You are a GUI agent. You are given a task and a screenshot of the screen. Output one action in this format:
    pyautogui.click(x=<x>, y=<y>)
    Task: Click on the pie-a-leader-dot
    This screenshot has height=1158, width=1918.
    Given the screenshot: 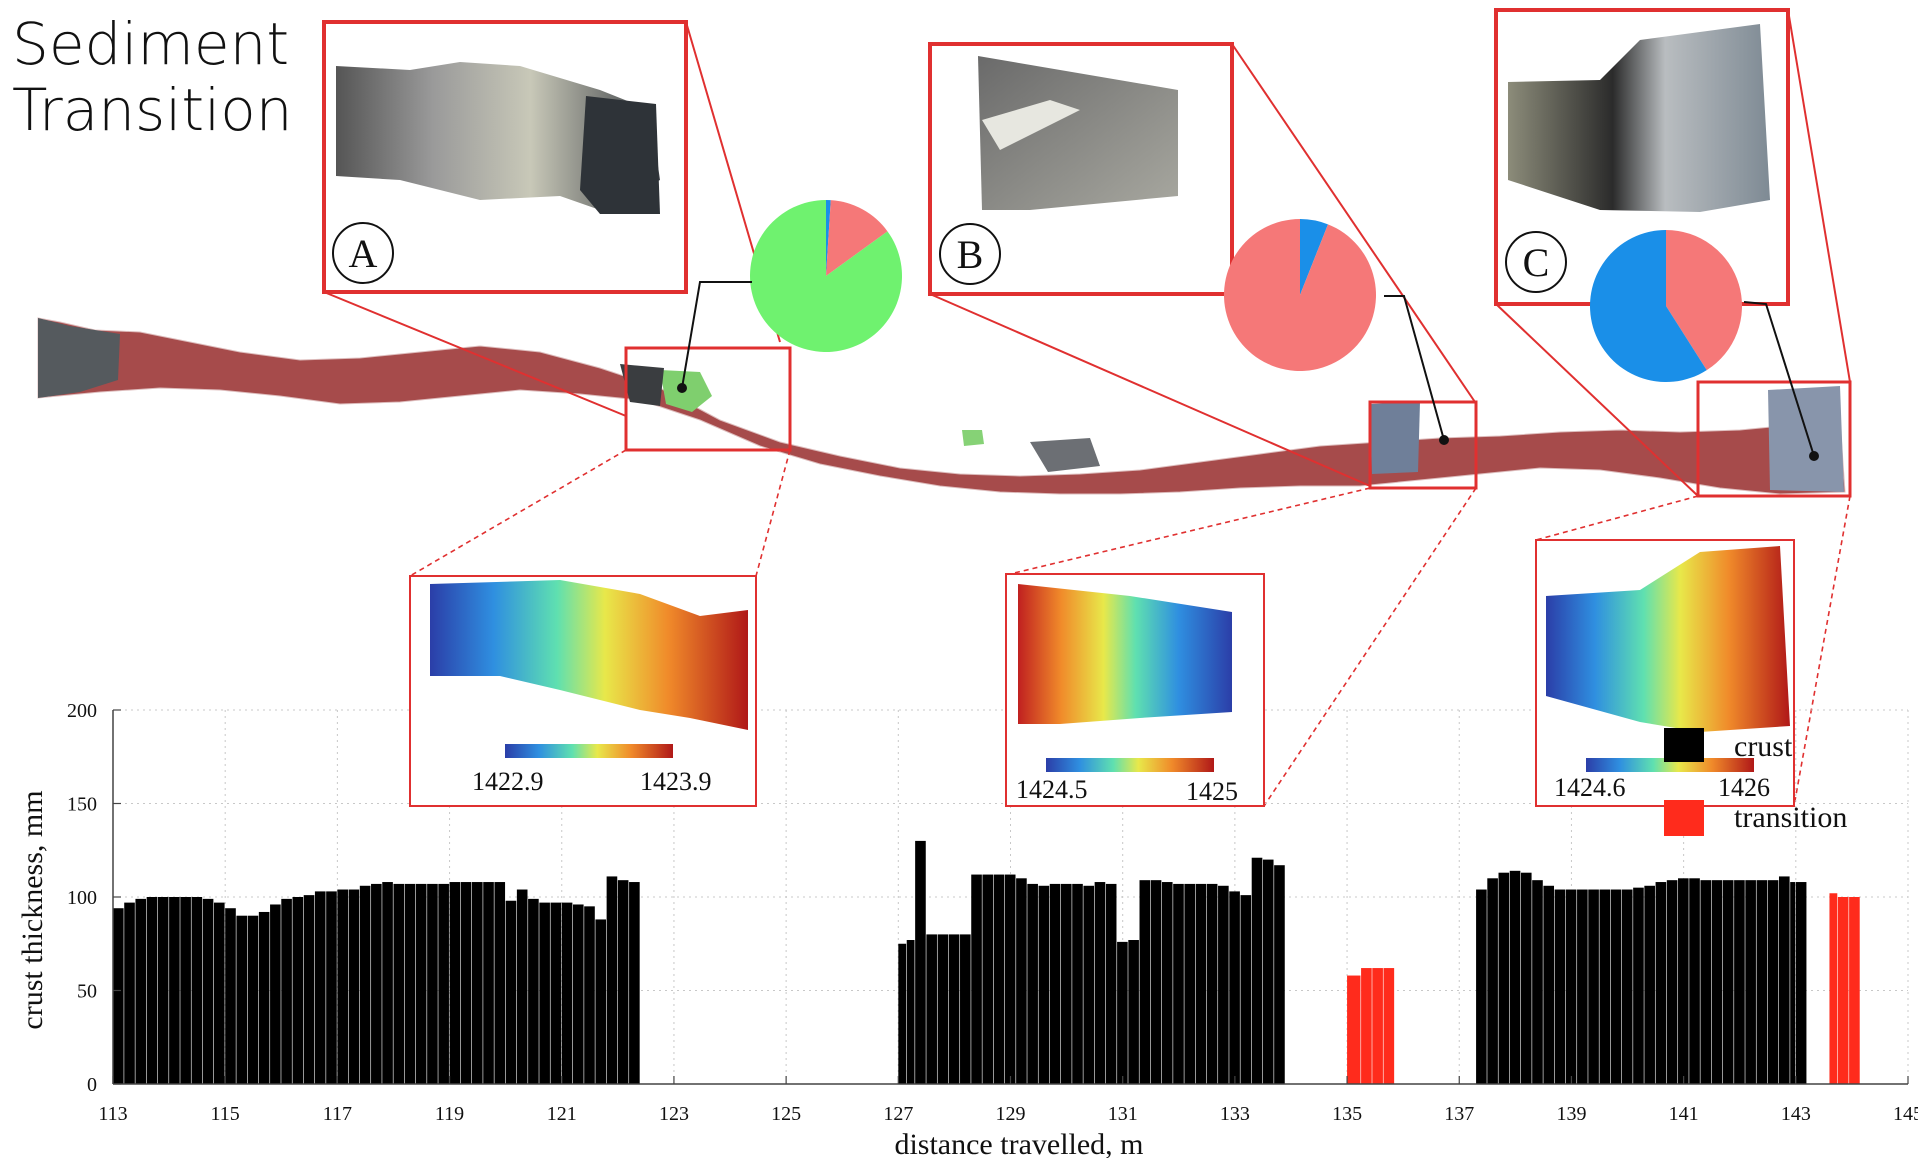 What is the action you would take?
    pyautogui.click(x=682, y=388)
    